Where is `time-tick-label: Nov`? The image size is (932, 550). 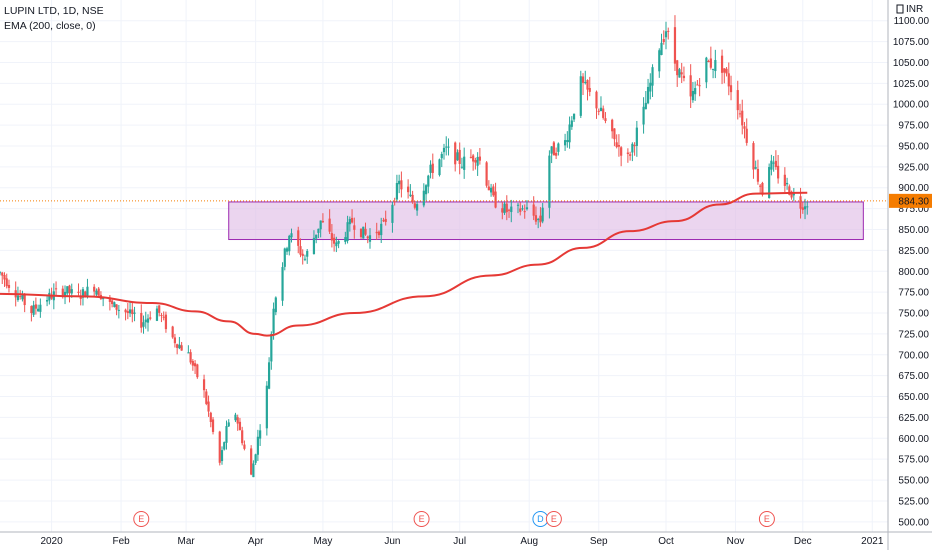
time-tick-label: Nov is located at coordinates (736, 541).